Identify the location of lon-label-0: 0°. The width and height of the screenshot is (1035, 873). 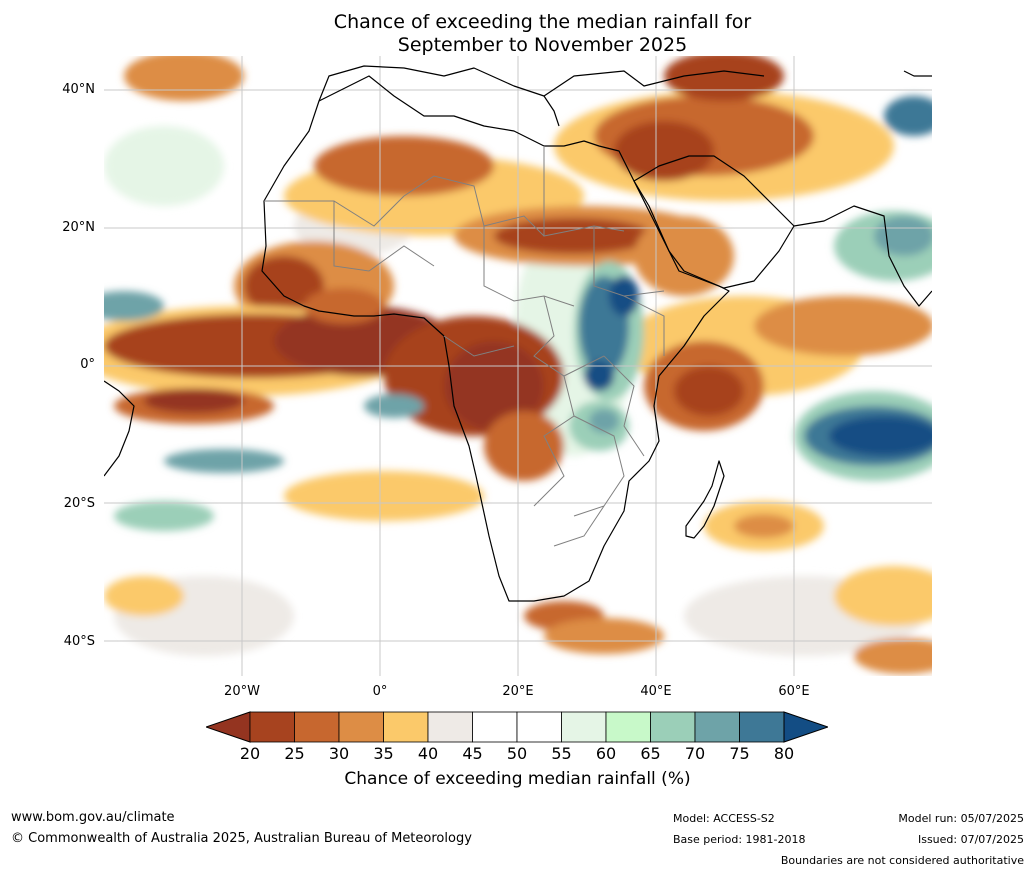
(380, 691).